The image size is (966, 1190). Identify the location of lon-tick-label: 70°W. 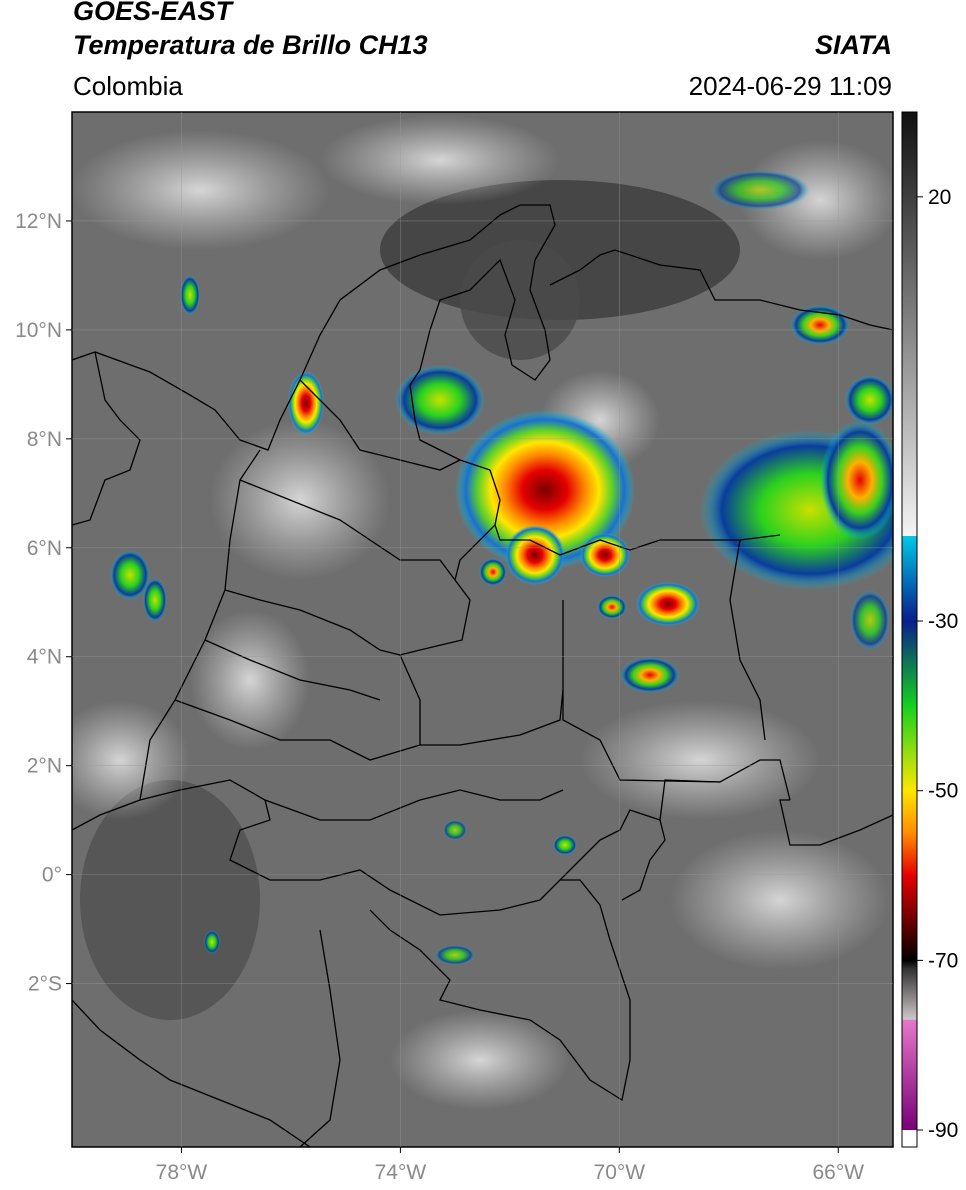
(620, 1172).